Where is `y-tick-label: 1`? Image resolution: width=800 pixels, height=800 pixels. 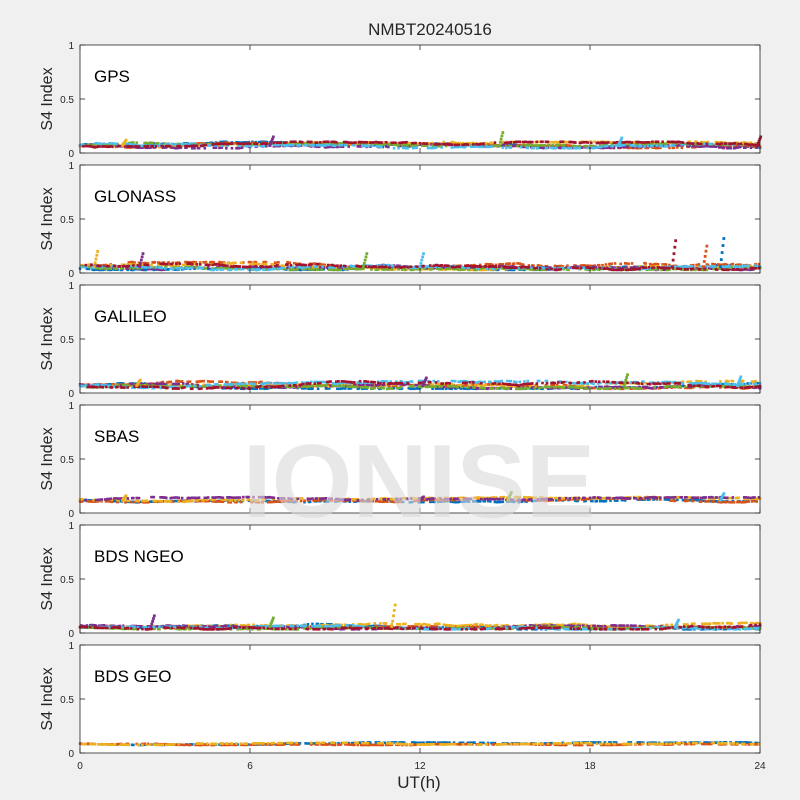 y-tick-label: 1 is located at coordinates (71, 46).